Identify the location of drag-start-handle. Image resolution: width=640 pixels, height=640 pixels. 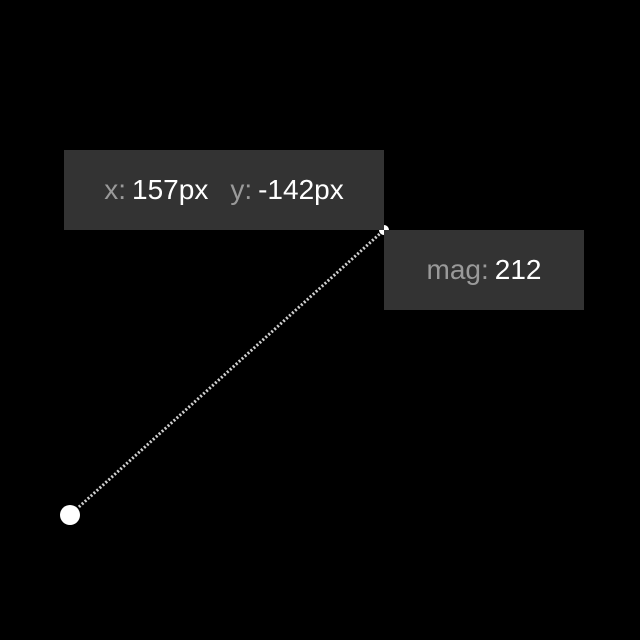
(70, 515).